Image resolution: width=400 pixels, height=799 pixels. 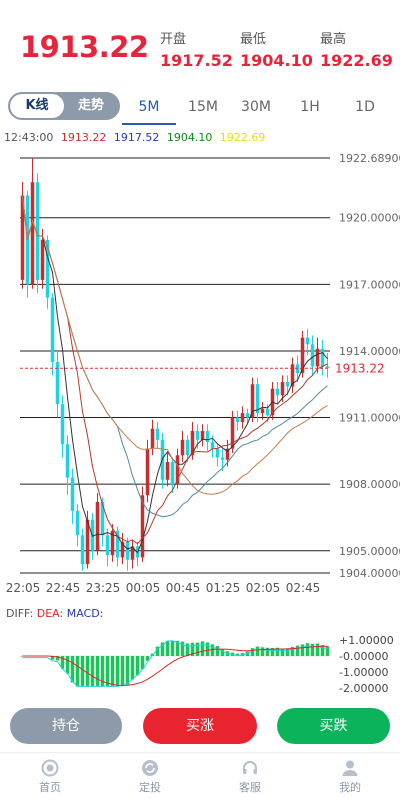 I want to click on low-value: 1904.10, so click(x=276, y=60).